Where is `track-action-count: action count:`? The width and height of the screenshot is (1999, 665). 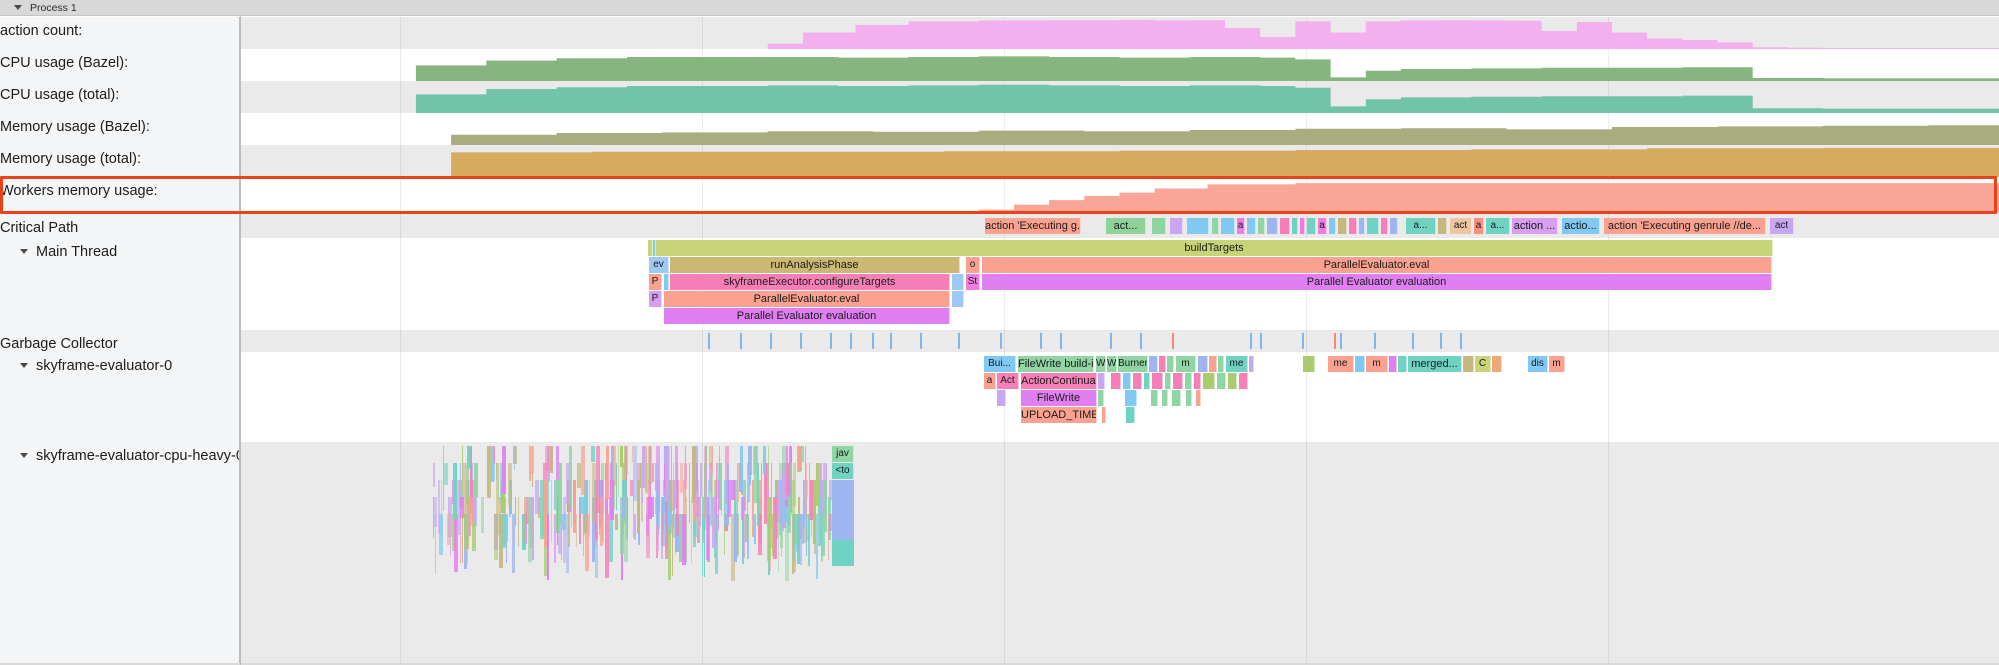 track-action-count: action count: is located at coordinates (999, 33).